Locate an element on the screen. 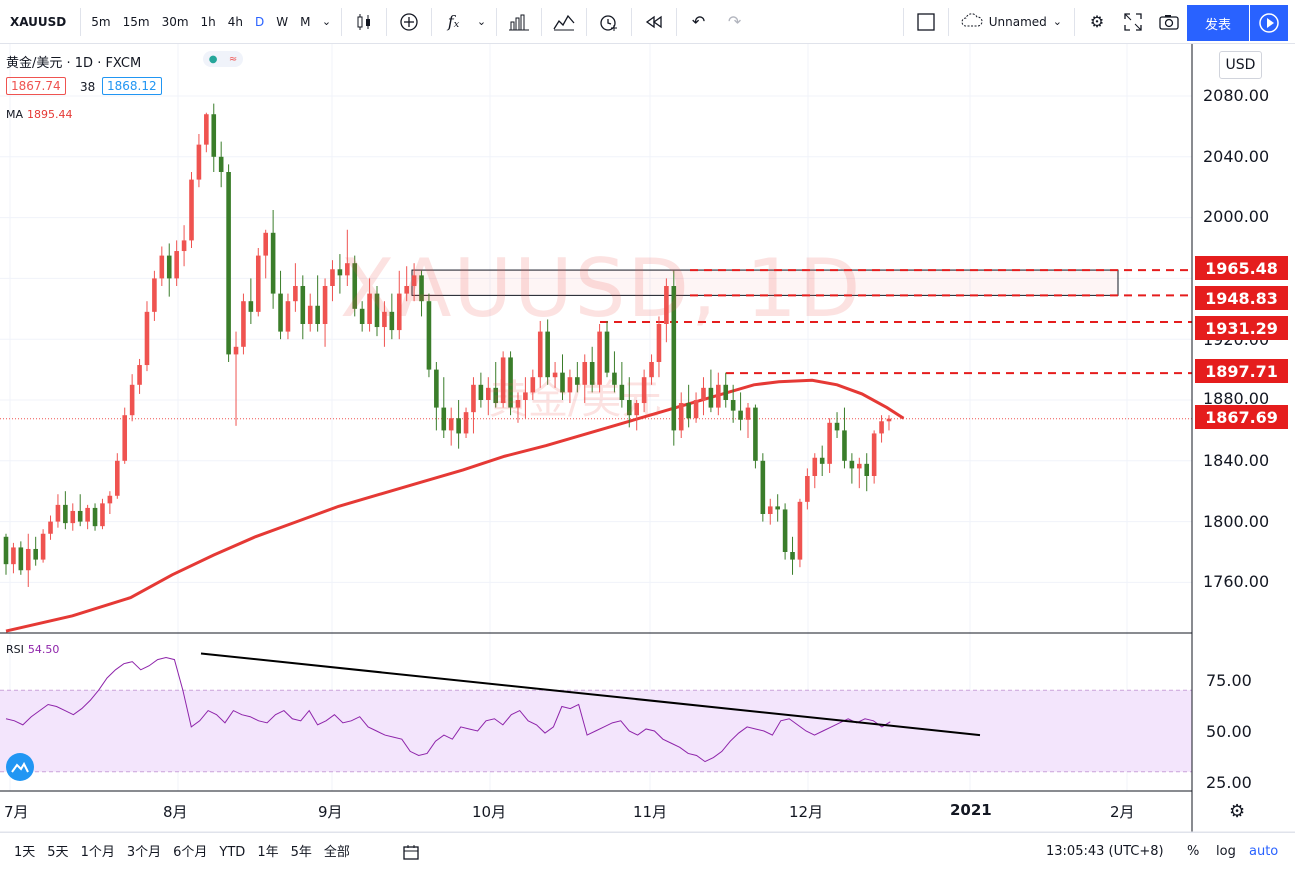 This screenshot has width=1295, height=873. interval-15m: 15m is located at coordinates (136, 21).